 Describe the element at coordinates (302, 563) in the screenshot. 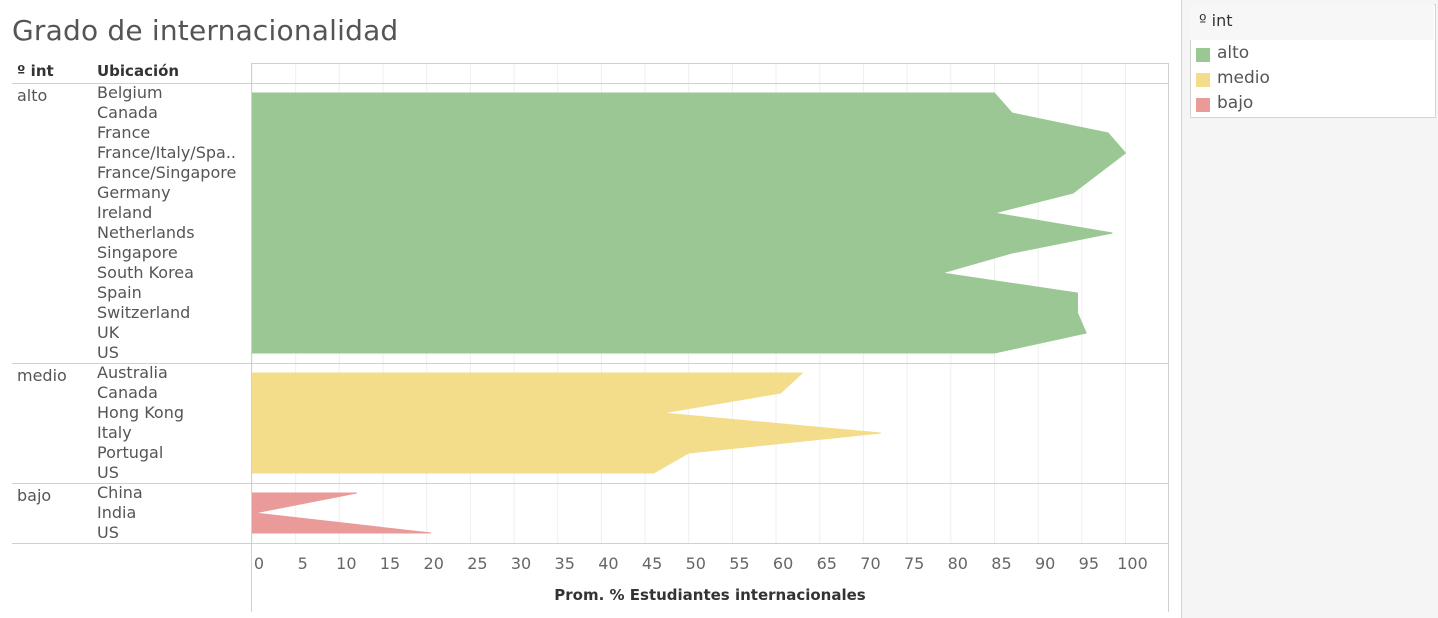

I see `tick-label: 5` at that location.